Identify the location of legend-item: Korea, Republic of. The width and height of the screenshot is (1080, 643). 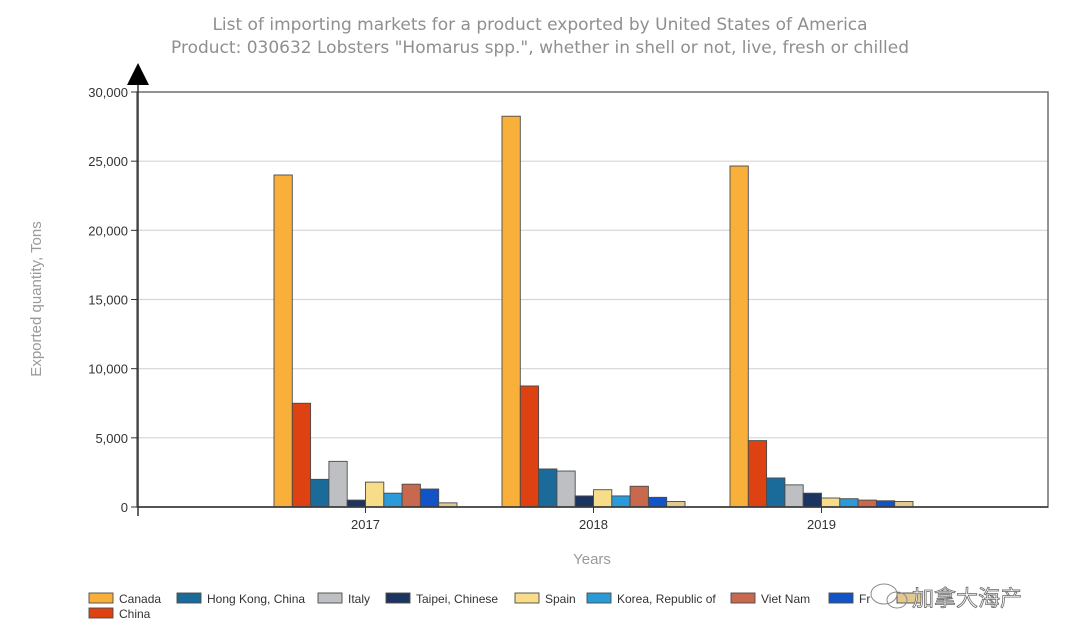
(651, 599).